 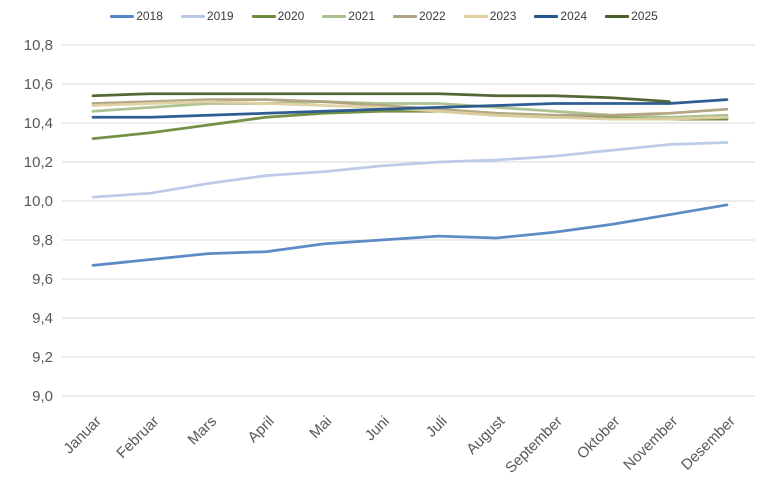 What do you see at coordinates (650, 443) in the screenshot?
I see `x-axis-tick-label: November` at bounding box center [650, 443].